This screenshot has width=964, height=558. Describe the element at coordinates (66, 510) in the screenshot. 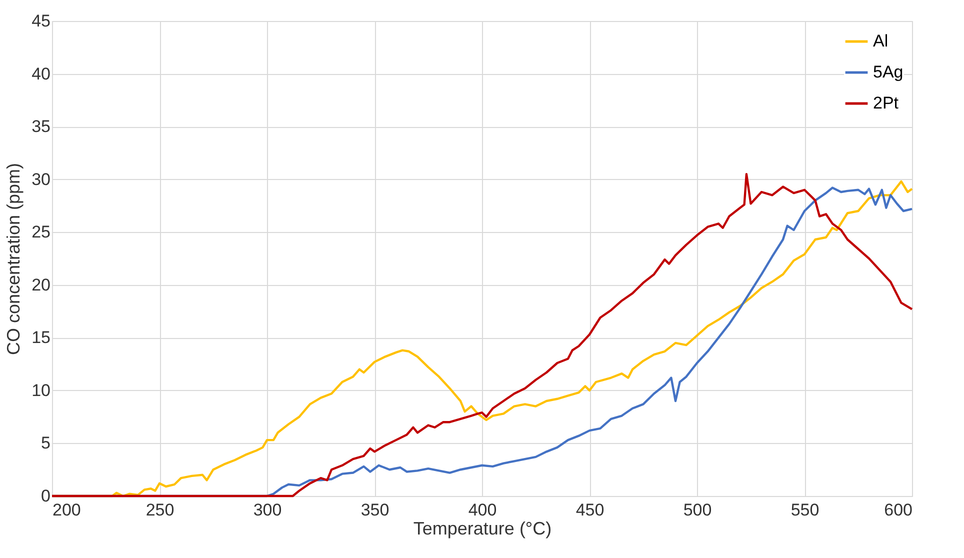

I see `x-tick-label: 200` at that location.